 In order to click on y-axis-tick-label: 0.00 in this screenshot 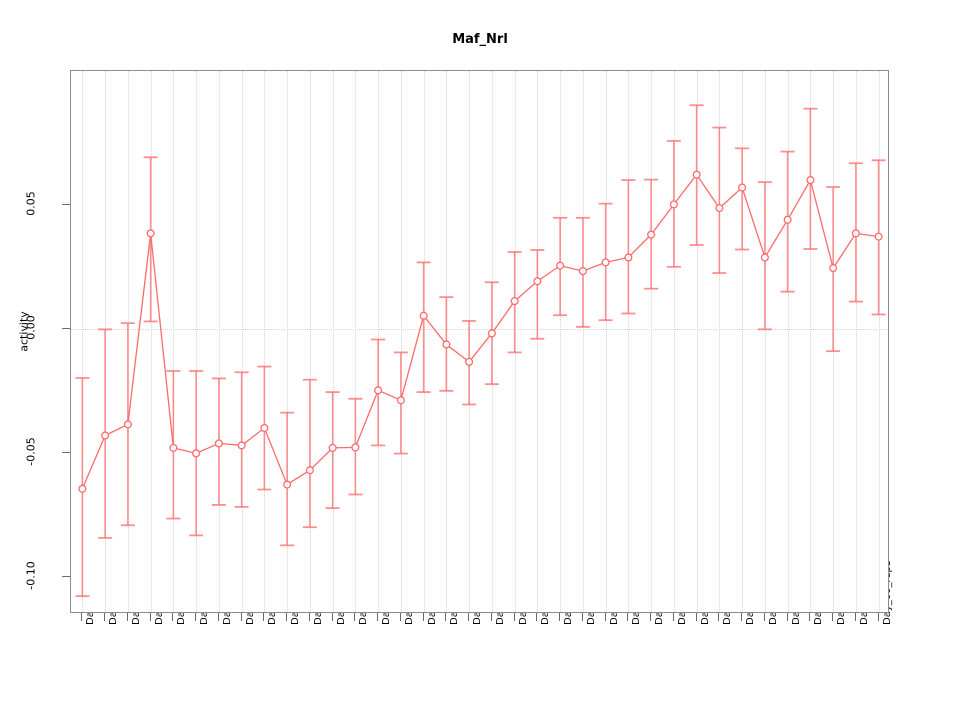, I will do `click(31, 327)`.